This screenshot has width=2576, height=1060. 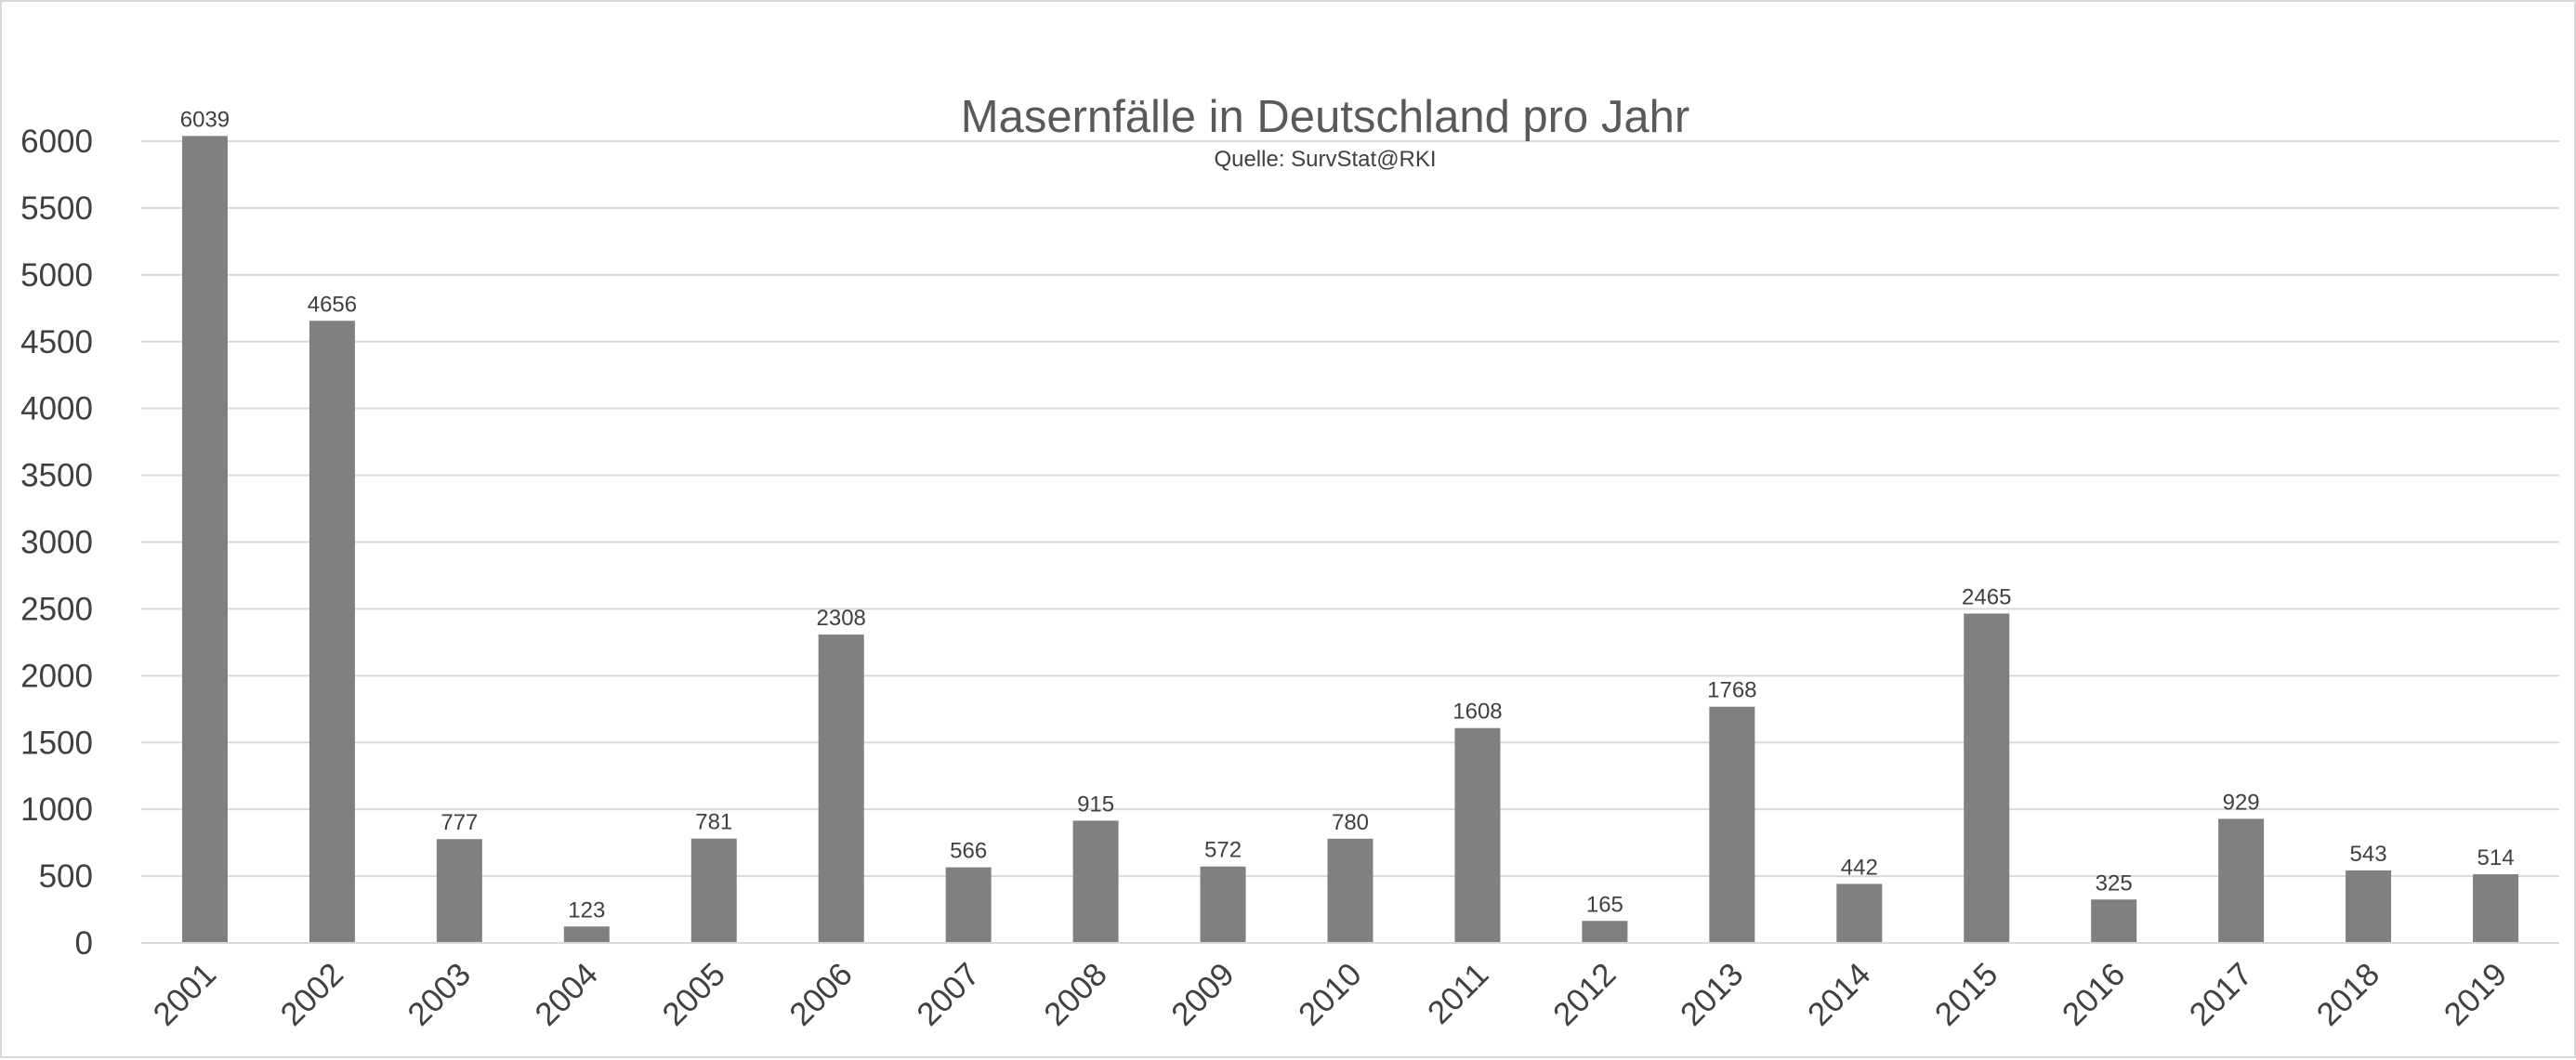 I want to click on data-label-2013: 1768, so click(x=1731, y=691).